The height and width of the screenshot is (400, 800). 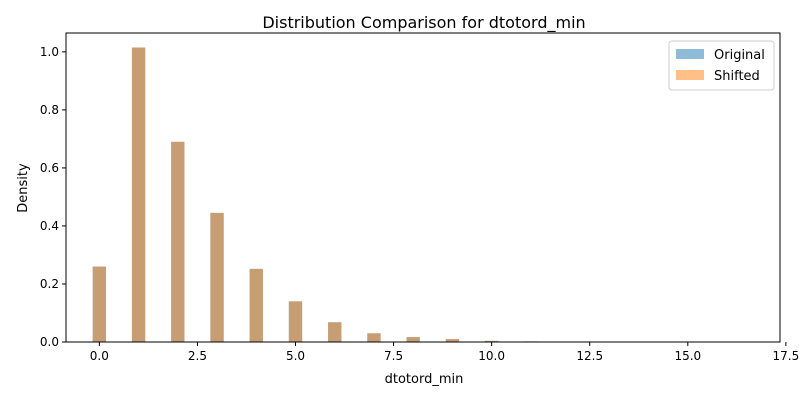 What do you see at coordinates (49, 110) in the screenshot?
I see `y-tick-label: 0.8` at bounding box center [49, 110].